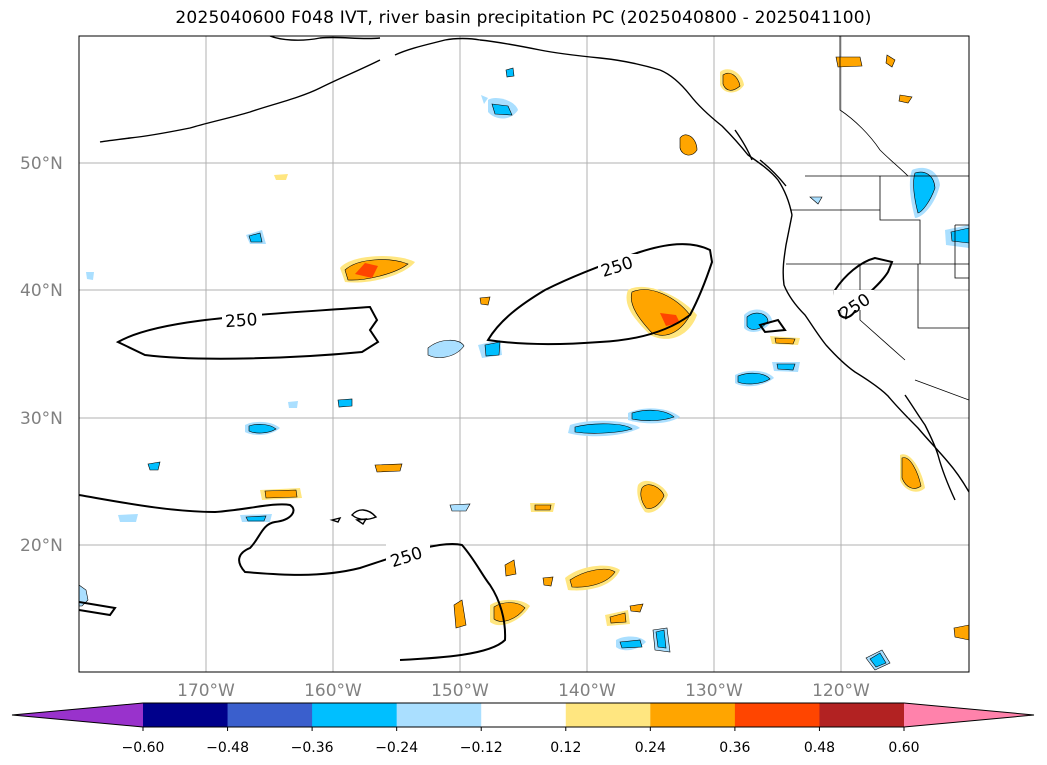 Image resolution: width=1047 pixels, height=765 pixels. I want to click on contour-label: 250, so click(241, 321).